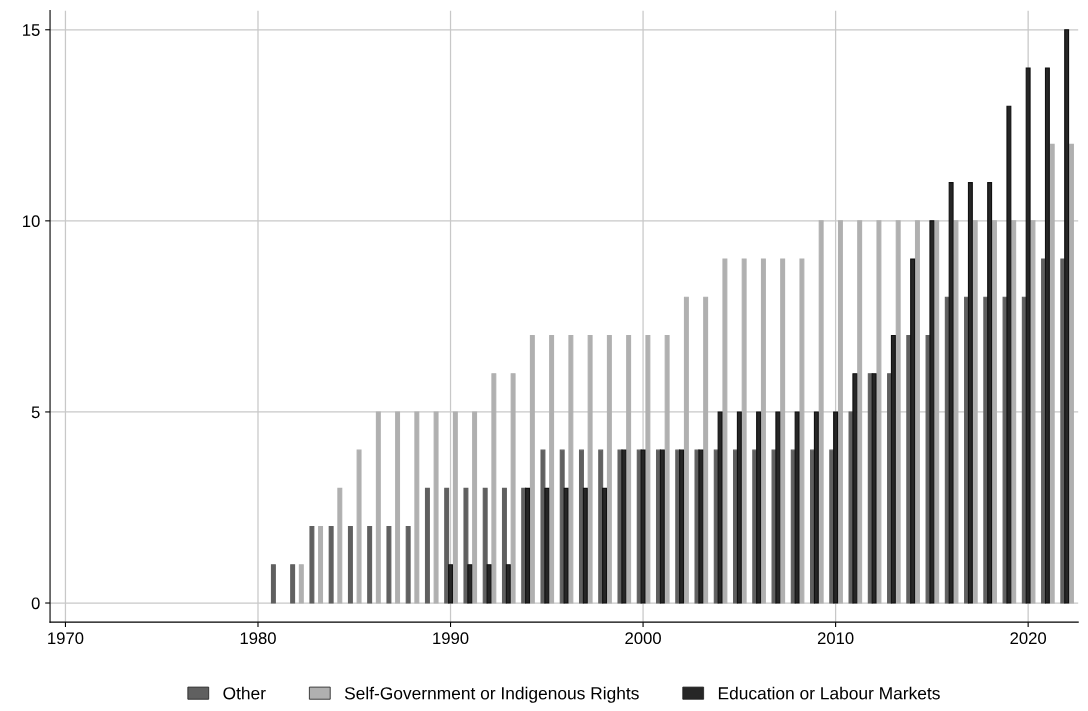 The width and height of the screenshot is (1088, 711). What do you see at coordinates (35, 603) in the screenshot?
I see `y-tick-label: 0` at bounding box center [35, 603].